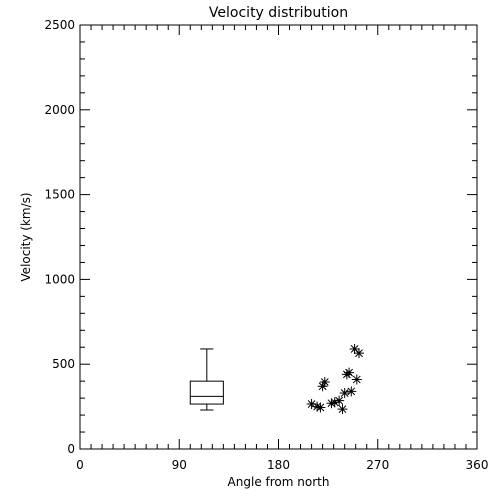  Describe the element at coordinates (59, 110) in the screenshot. I see `y-tick-label: 2000` at that location.